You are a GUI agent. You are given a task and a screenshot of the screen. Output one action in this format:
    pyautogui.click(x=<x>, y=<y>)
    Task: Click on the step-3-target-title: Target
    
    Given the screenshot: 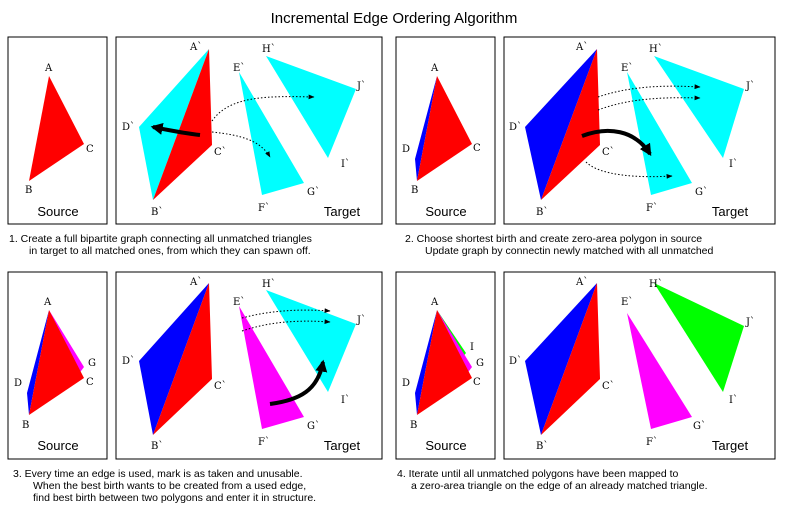 What is the action you would take?
    pyautogui.click(x=342, y=445)
    